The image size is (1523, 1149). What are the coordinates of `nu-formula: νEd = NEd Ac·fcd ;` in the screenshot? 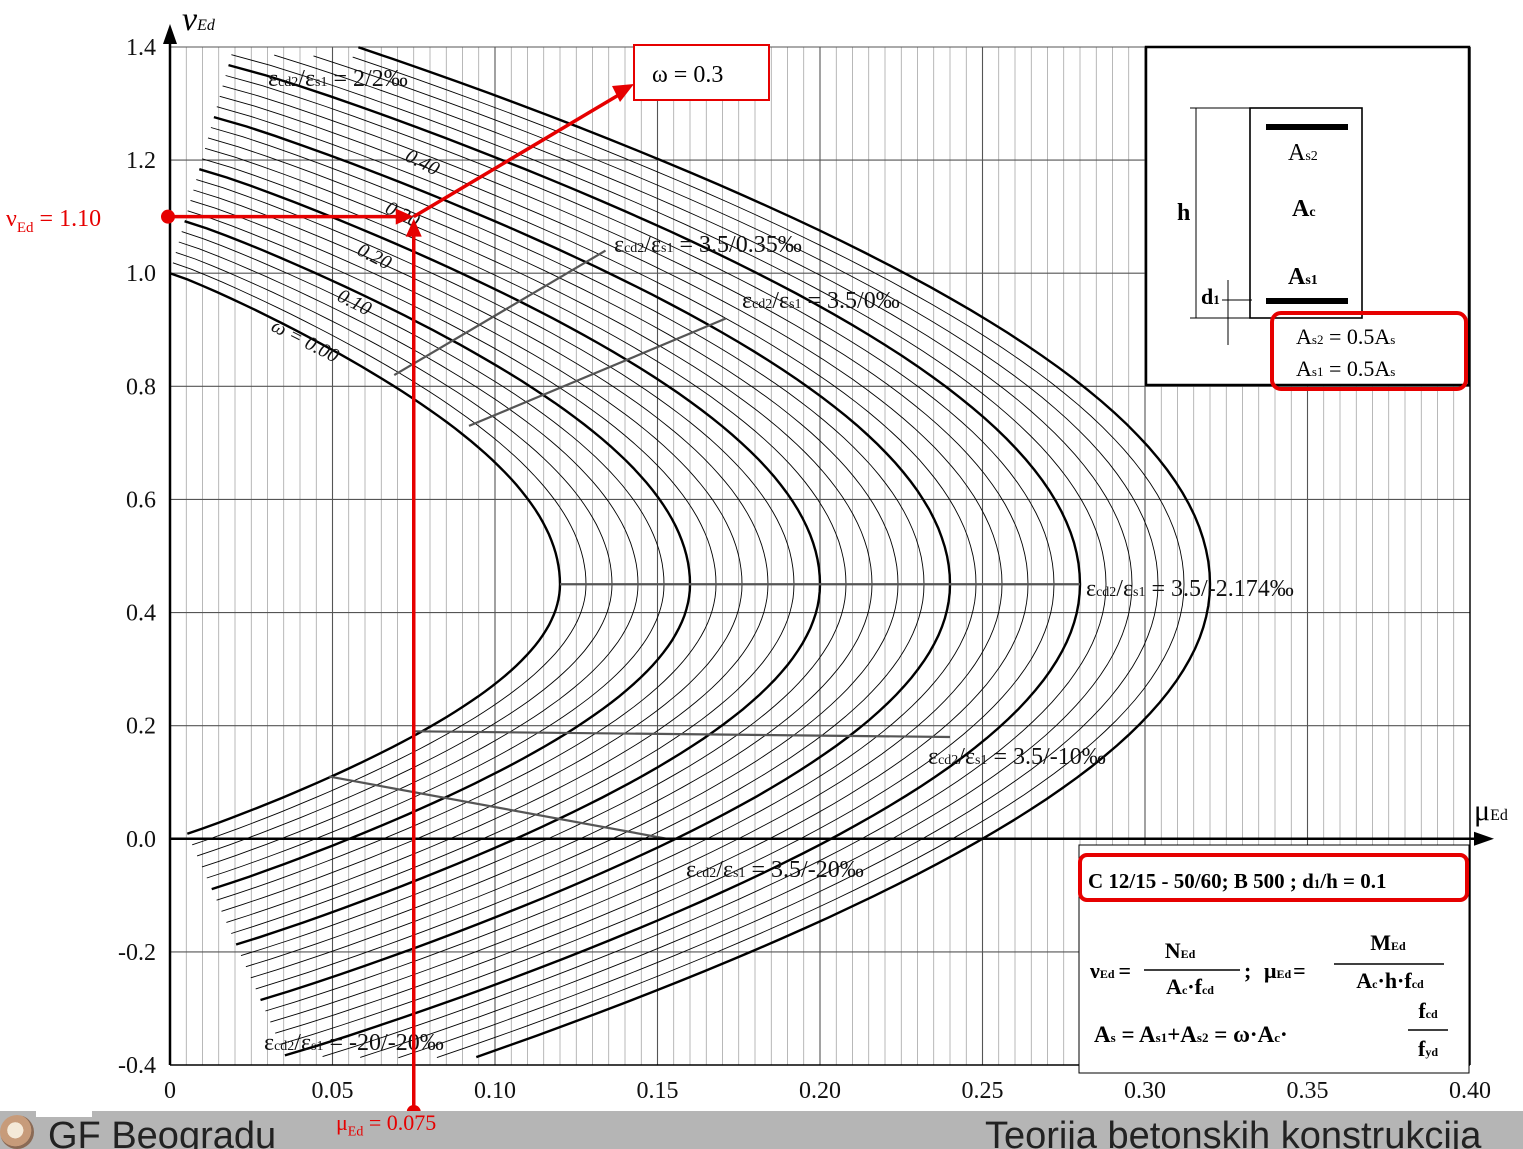 It's located at (1170, 968).